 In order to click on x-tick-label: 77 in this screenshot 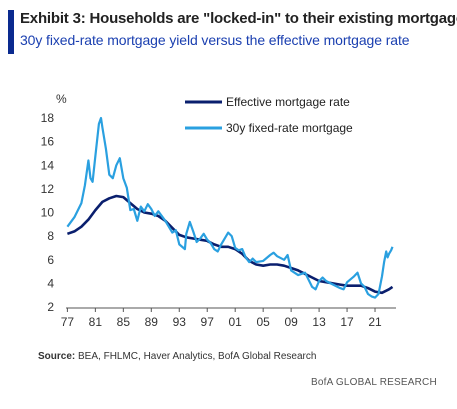, I will do `click(68, 322)`.